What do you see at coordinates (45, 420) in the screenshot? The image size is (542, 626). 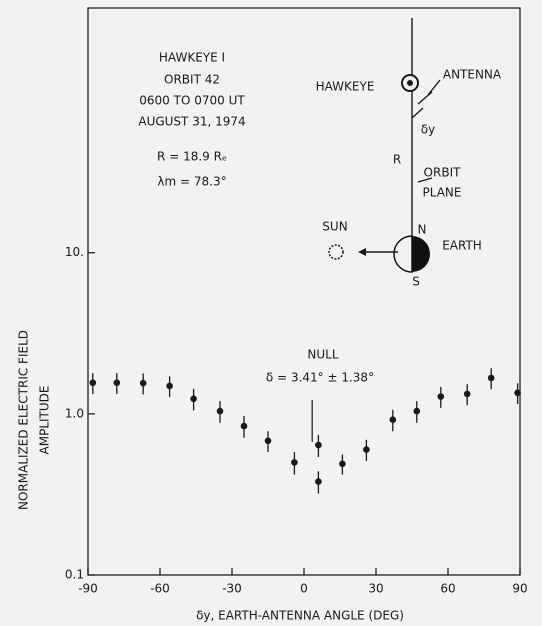 I see `y-axis-label: AMPLITUDE` at bounding box center [45, 420].